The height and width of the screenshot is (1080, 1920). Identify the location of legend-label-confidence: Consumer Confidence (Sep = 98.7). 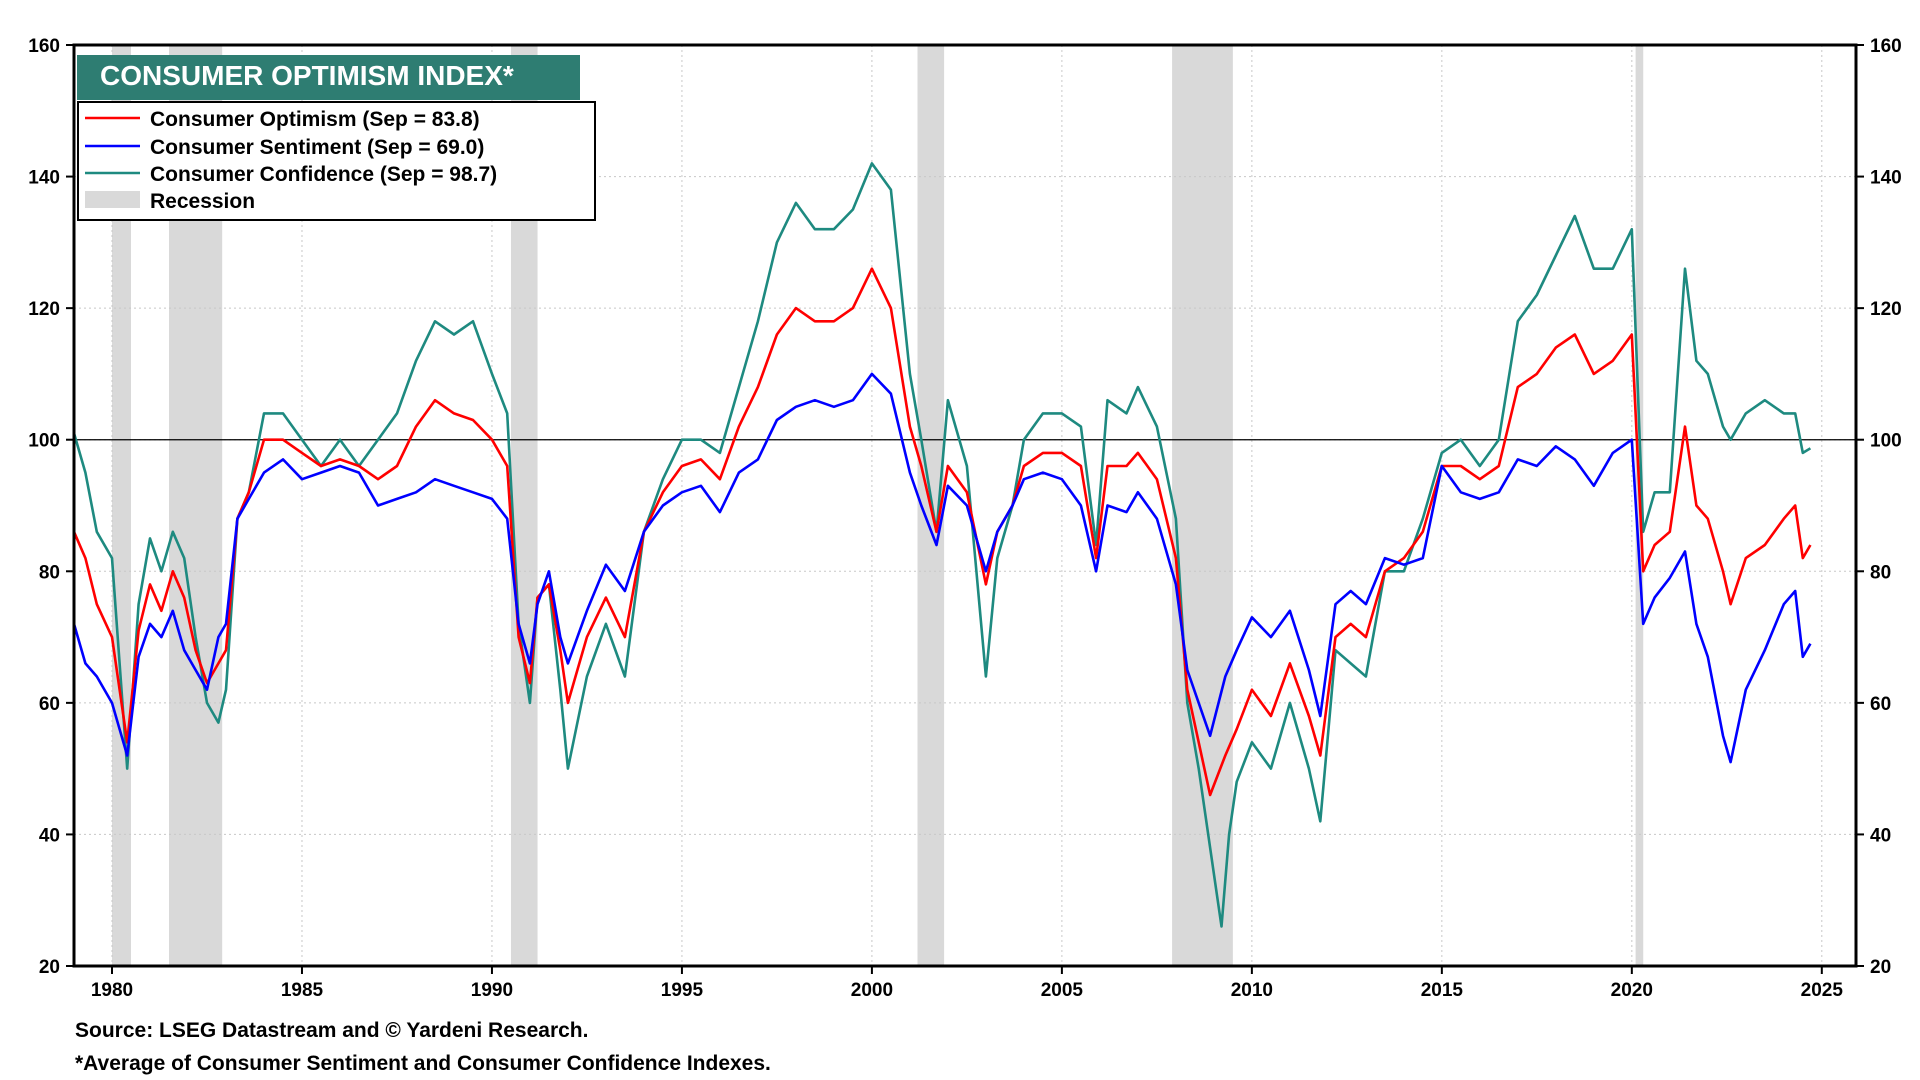
(323, 174).